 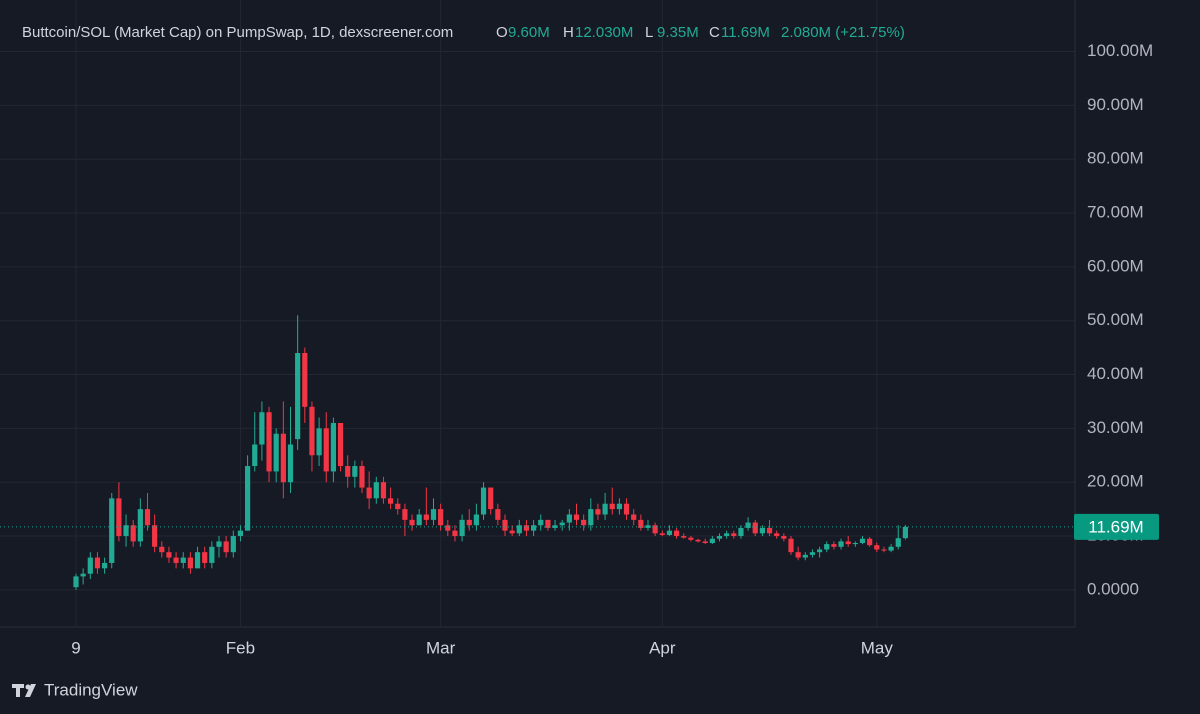 I want to click on y-tick-label: 80.00M, so click(x=1115, y=158).